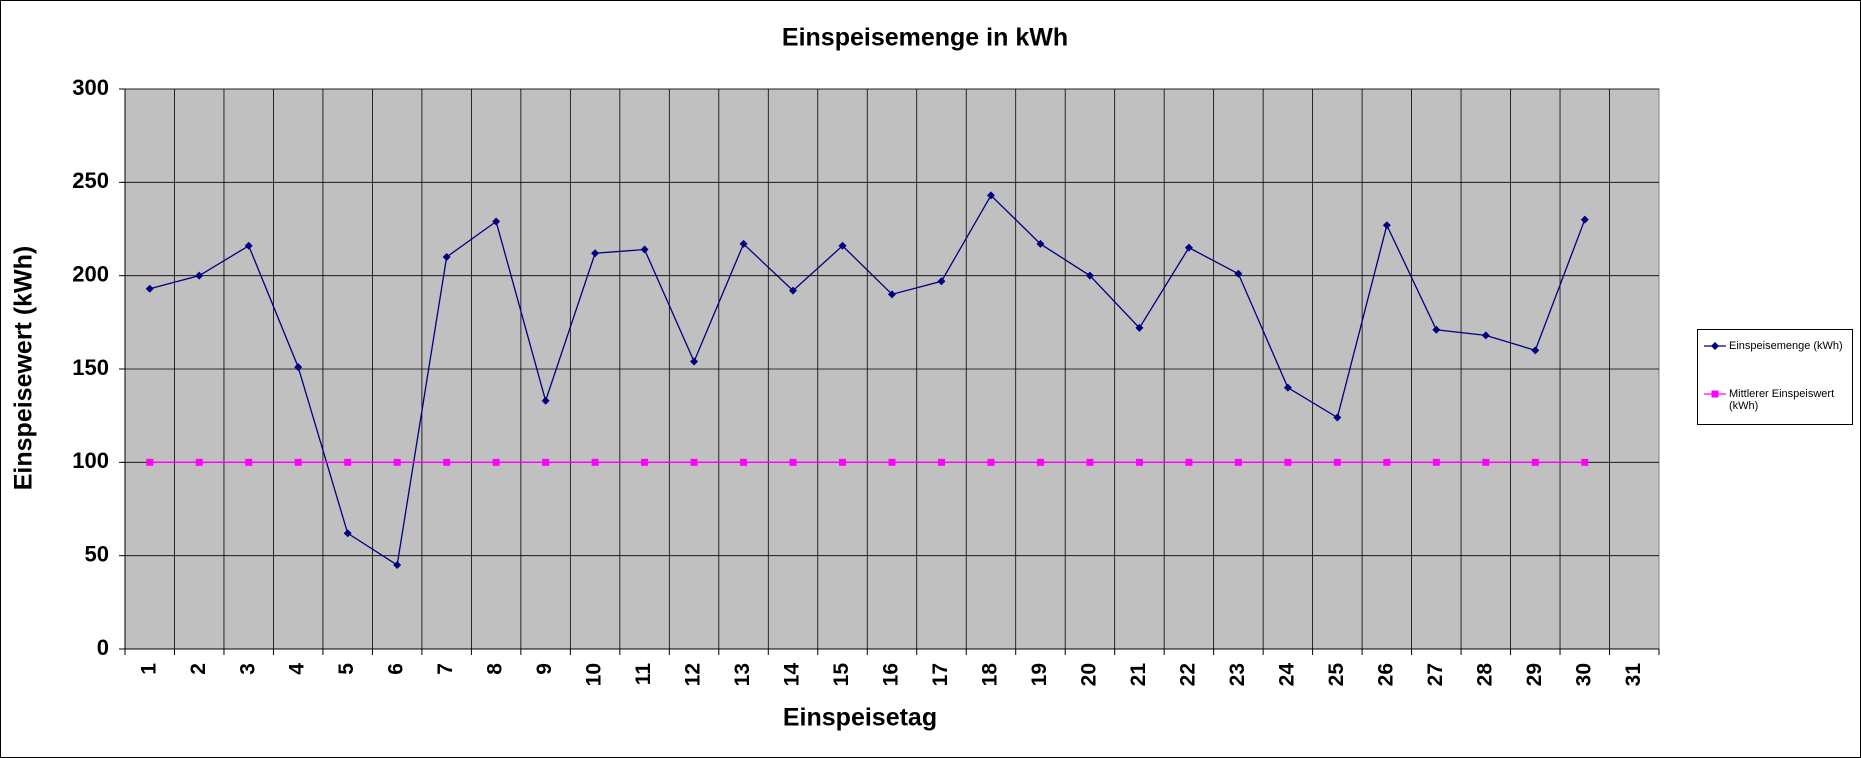 The image size is (1861, 758). What do you see at coordinates (643, 674) in the screenshot?
I see `x-tick-label: 11` at bounding box center [643, 674].